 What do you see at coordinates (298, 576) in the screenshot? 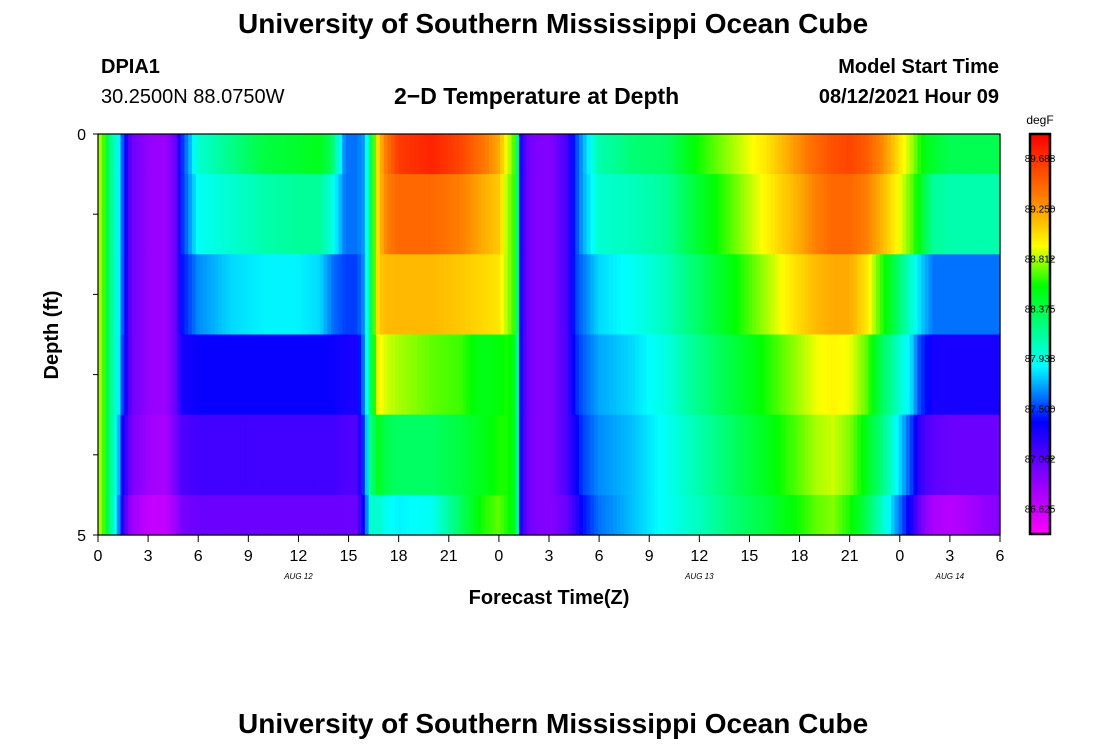
I see `date-label: AUG 12` at bounding box center [298, 576].